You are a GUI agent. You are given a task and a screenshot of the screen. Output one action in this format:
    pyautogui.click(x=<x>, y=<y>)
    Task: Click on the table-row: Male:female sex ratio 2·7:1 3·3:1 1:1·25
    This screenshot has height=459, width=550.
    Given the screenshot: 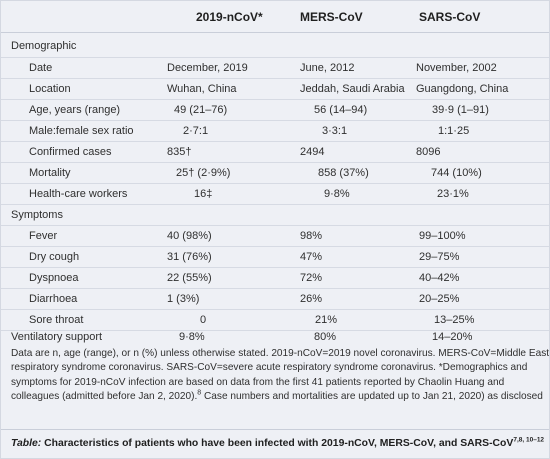 What is the action you would take?
    pyautogui.click(x=275, y=131)
    